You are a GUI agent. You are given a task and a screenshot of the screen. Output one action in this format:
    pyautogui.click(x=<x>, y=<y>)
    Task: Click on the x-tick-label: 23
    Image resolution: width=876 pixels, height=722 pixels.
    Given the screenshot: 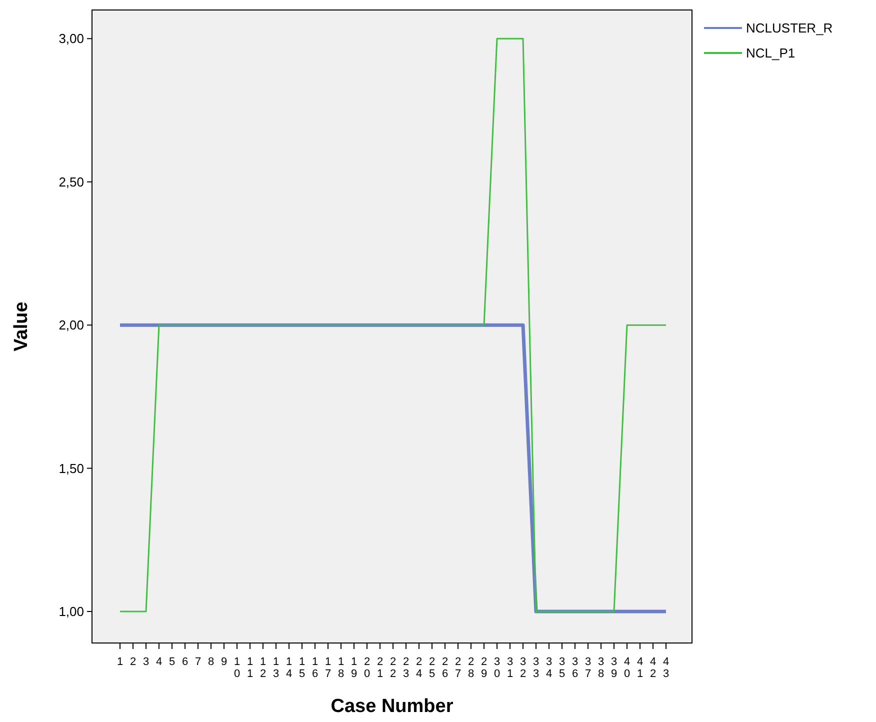 What is the action you would take?
    pyautogui.click(x=406, y=668)
    